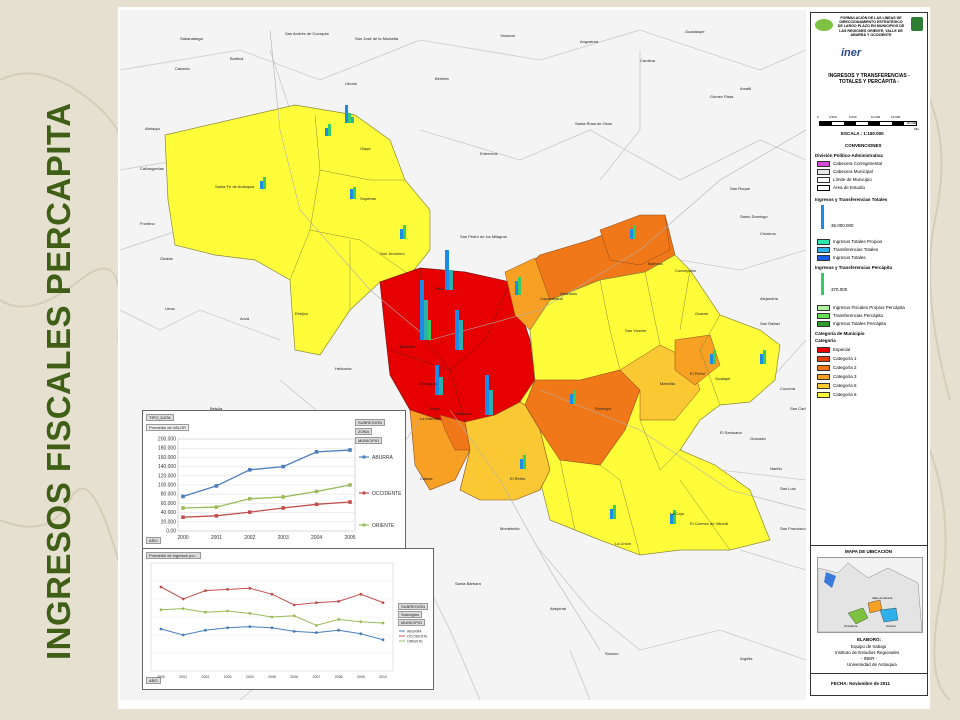 The image size is (960, 720). Describe the element at coordinates (167, 458) in the screenshot. I see `y-tick-label: 160.000` at that location.